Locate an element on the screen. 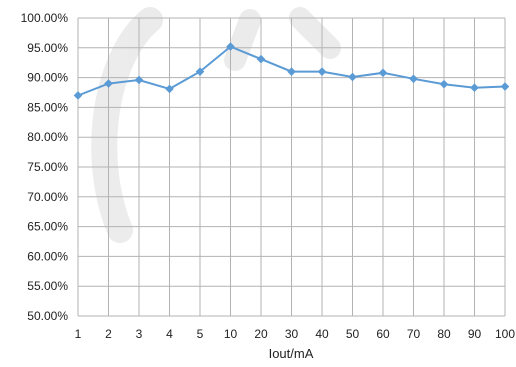 Image resolution: width=516 pixels, height=367 pixels. x-tick-label: 70 is located at coordinates (414, 334).